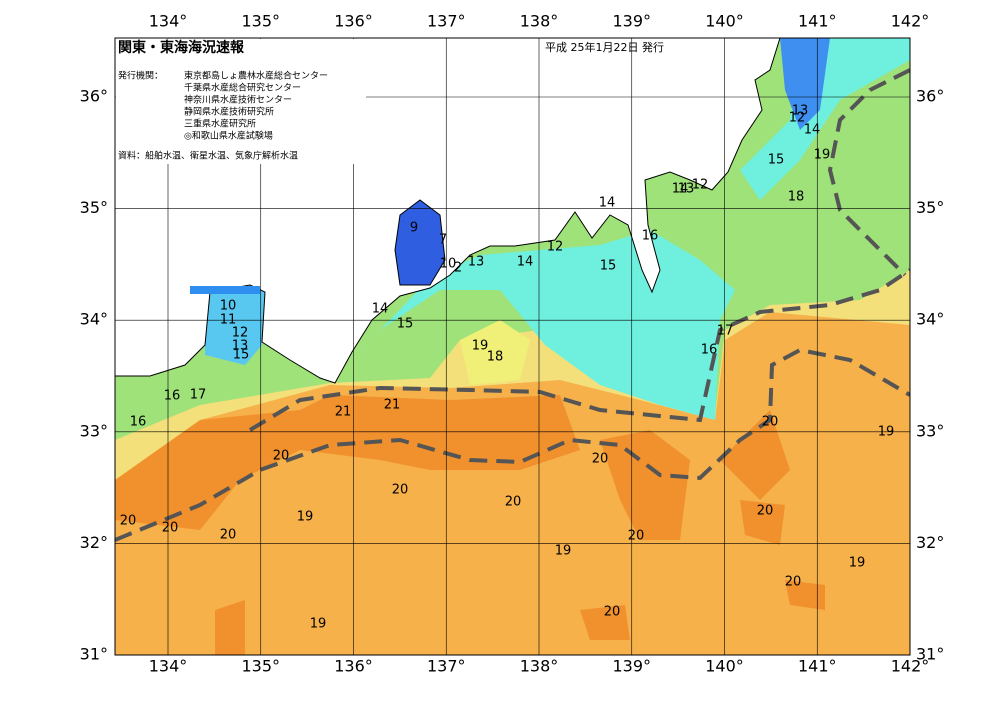 This screenshot has height=709, width=1002. Describe the element at coordinates (930, 430) in the screenshot. I see `lat-label-right: 33°` at that location.